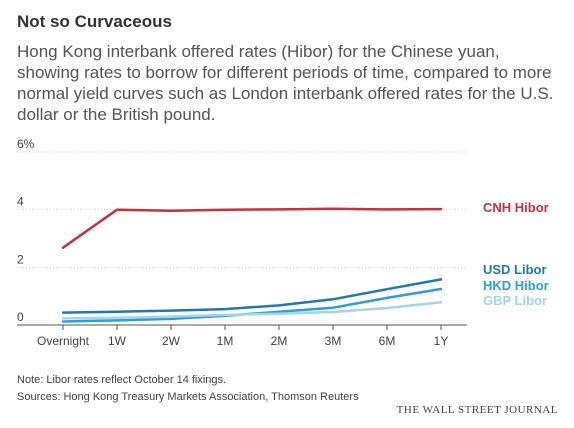 This screenshot has width=574, height=428. What do you see at coordinates (252, 310) in the screenshot?
I see `series-line-gbp-libor` at bounding box center [252, 310].